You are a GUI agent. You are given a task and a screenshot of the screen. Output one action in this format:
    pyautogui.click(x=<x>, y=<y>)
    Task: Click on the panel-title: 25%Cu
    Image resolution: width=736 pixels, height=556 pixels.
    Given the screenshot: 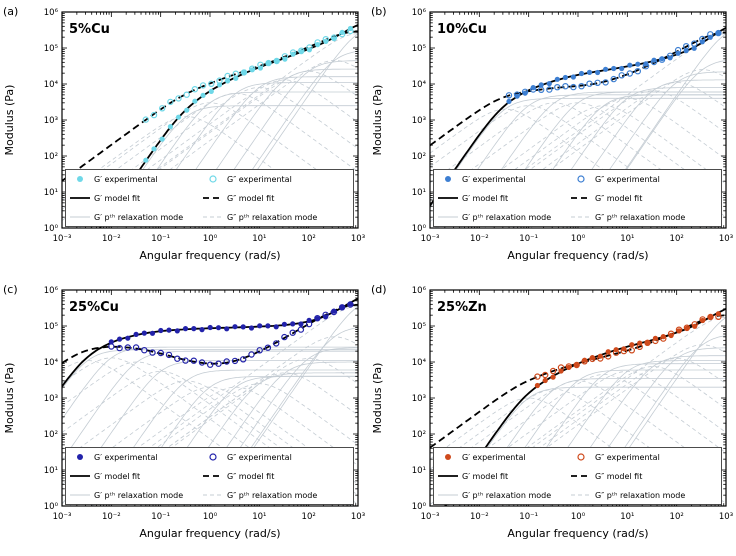 What is the action you would take?
    pyautogui.click(x=94, y=307)
    